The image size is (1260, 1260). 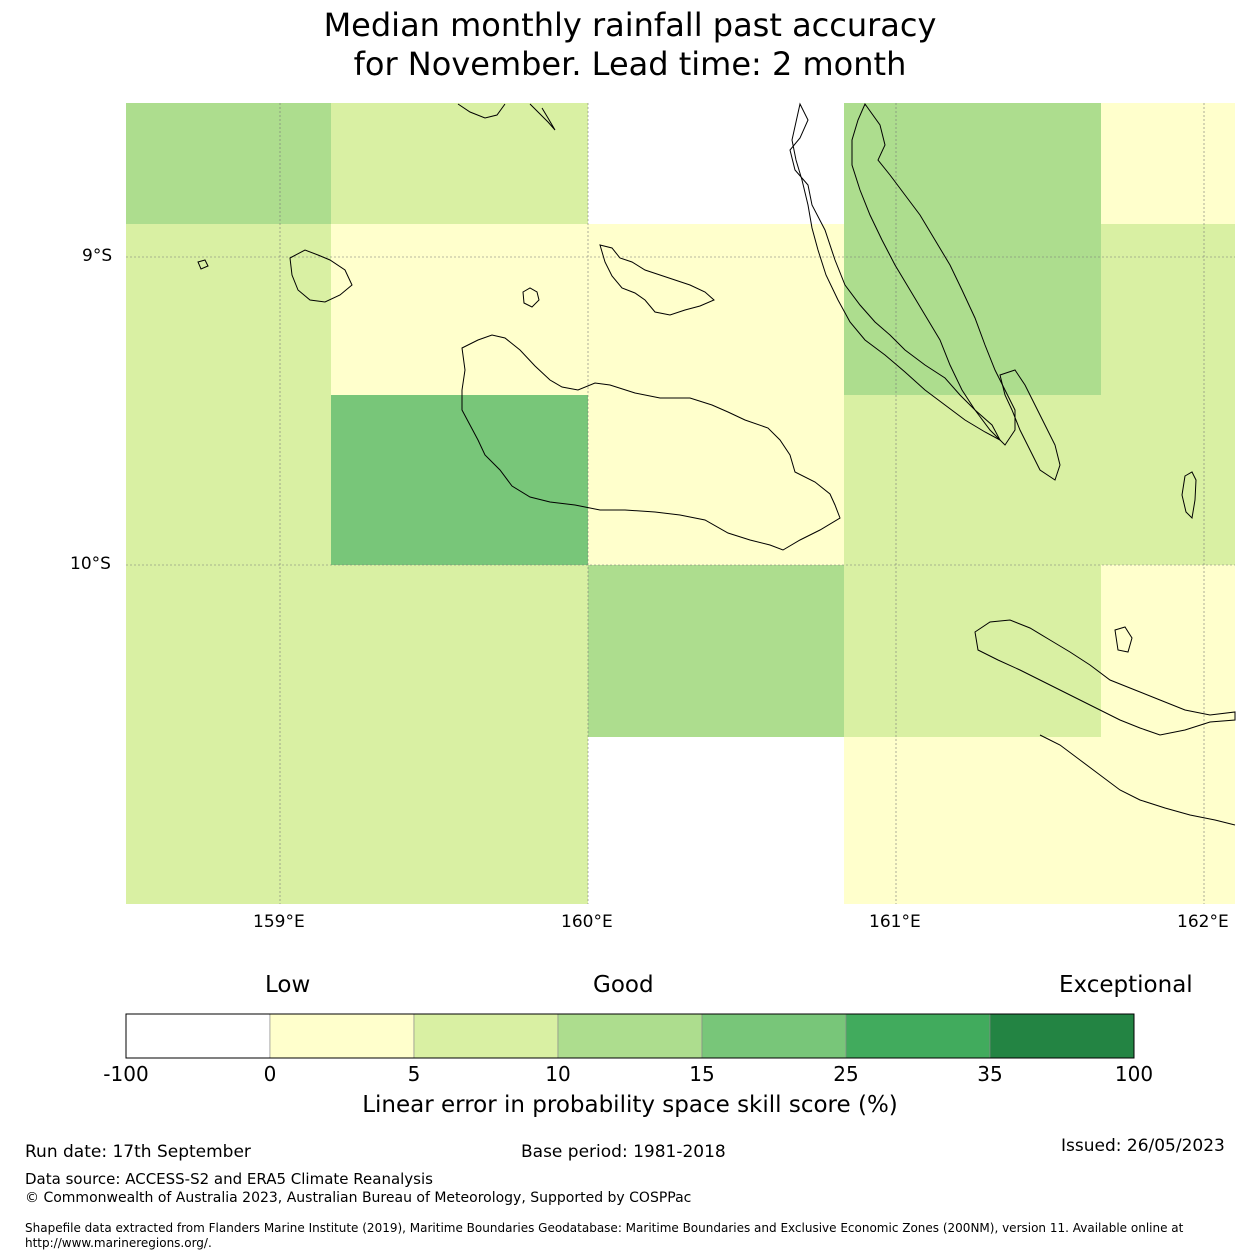 I want to click on colorbar-tick: -100, so click(x=126, y=1074).